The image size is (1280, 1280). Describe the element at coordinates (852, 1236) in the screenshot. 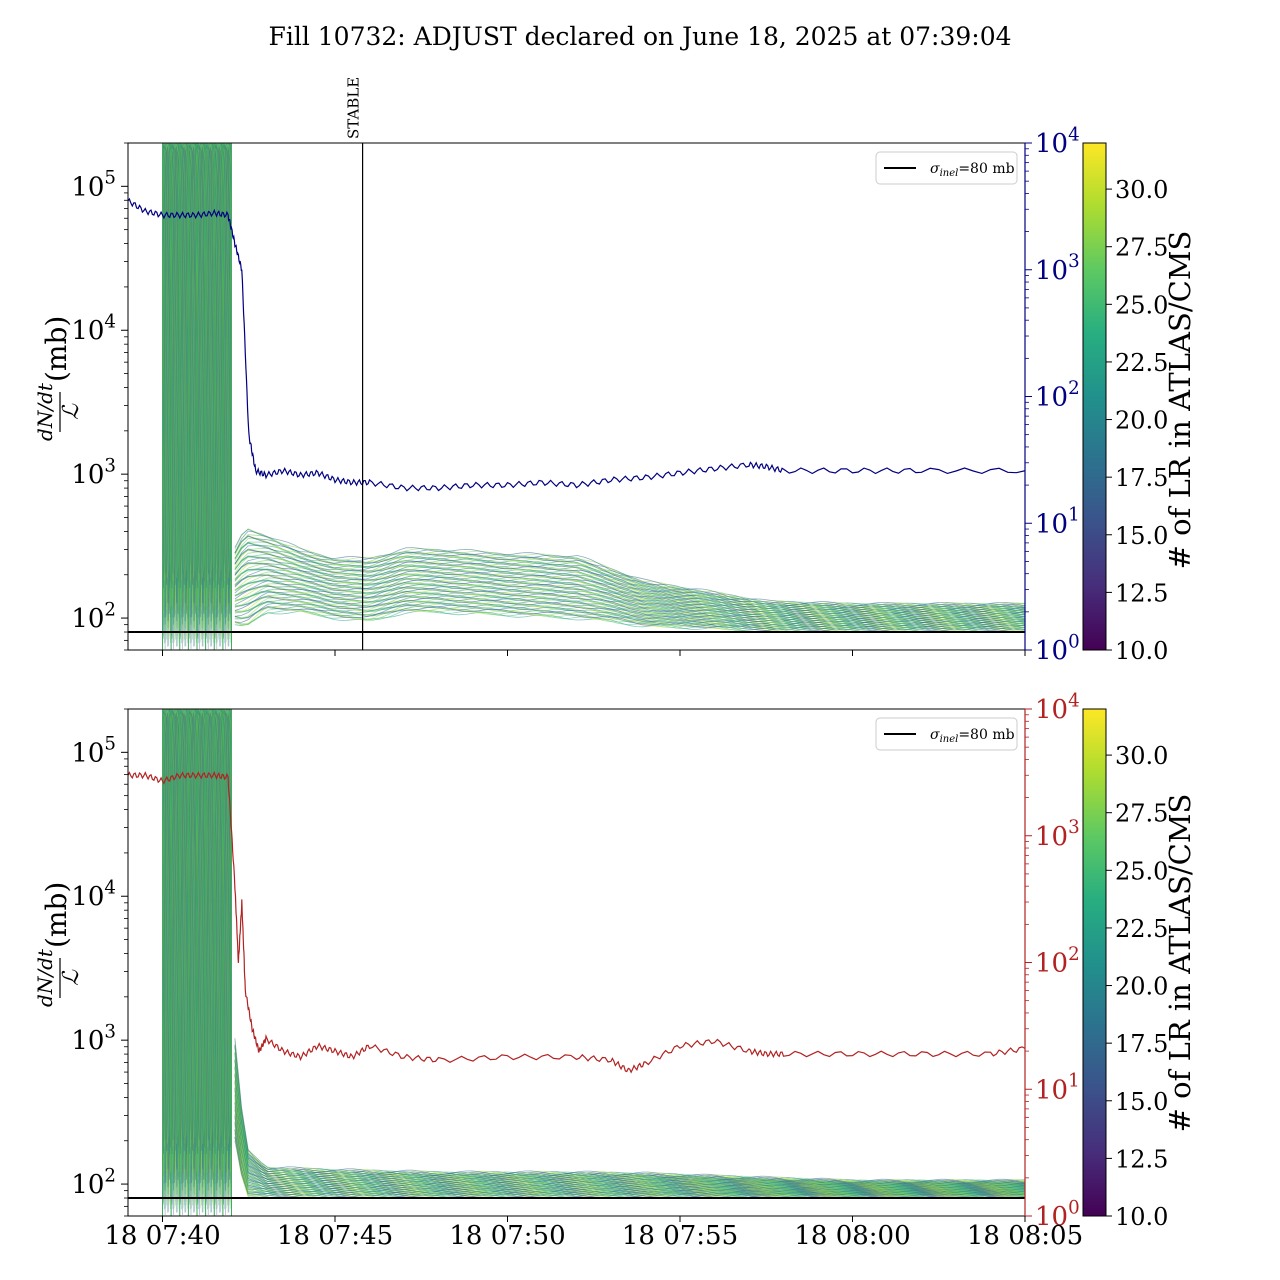

I see `x-tick-label: 18 08:00` at that location.